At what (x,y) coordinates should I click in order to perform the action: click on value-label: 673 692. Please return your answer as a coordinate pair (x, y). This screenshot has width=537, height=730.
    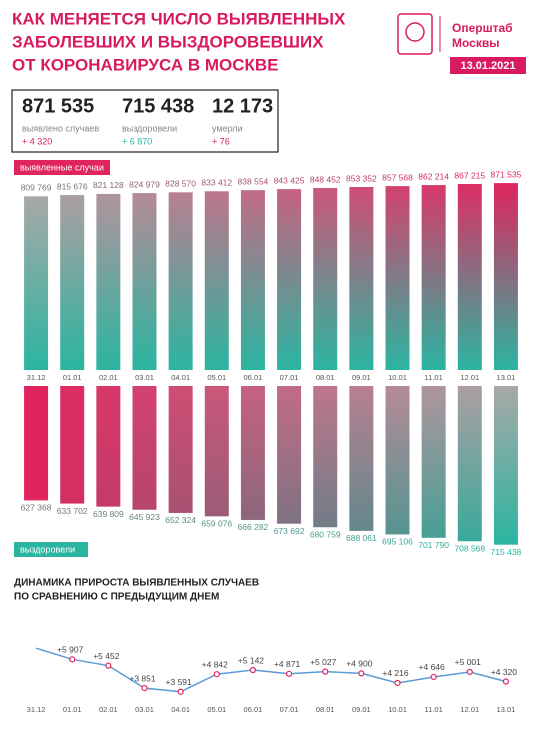
    Looking at the image, I should click on (289, 531).